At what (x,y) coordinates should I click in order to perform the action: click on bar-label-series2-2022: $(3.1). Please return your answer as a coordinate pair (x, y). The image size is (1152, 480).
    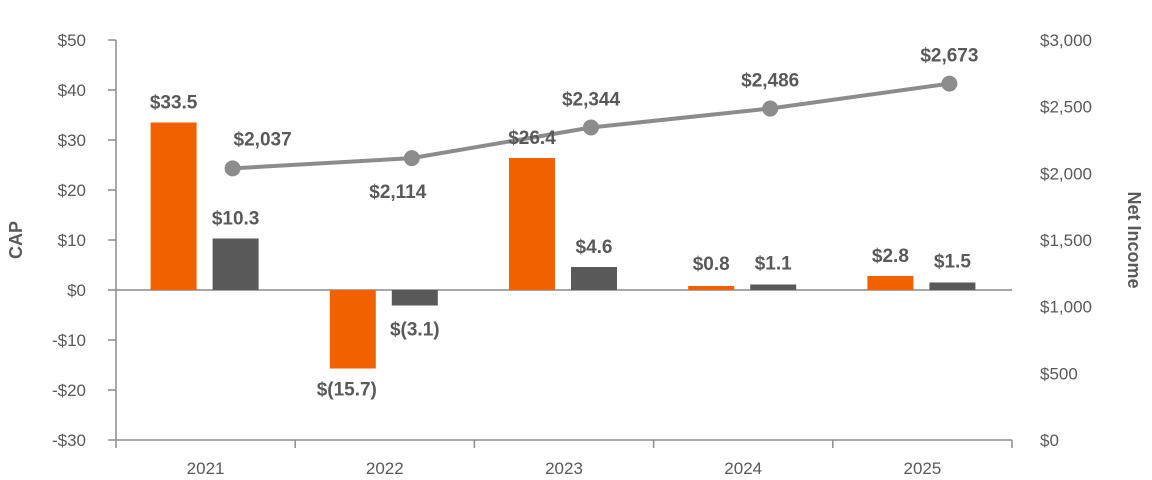
    Looking at the image, I should click on (415, 330).